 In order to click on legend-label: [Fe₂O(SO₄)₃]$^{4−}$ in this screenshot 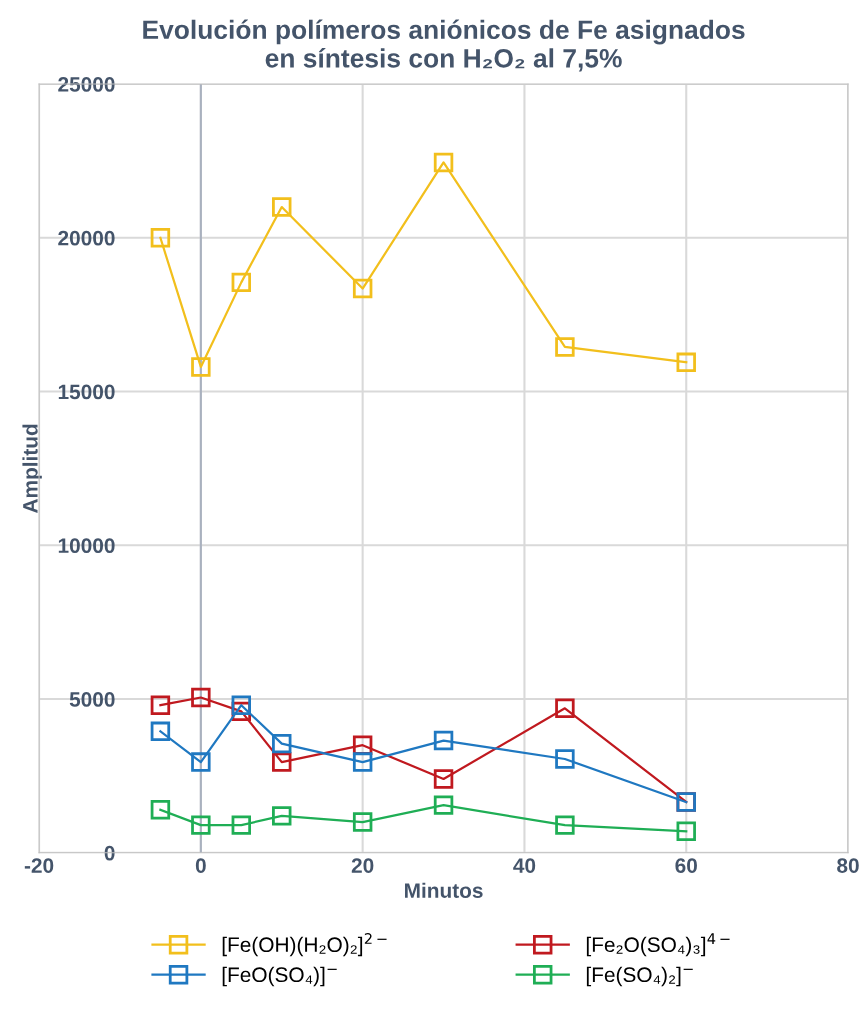, I will do `click(658, 945)`.